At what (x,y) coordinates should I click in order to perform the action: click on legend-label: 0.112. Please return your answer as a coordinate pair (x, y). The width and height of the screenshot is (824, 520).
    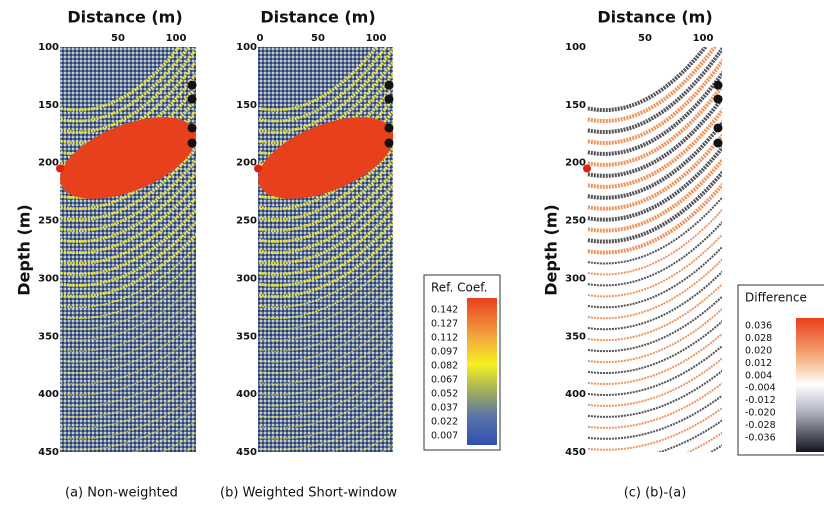
    Looking at the image, I should click on (444, 338).